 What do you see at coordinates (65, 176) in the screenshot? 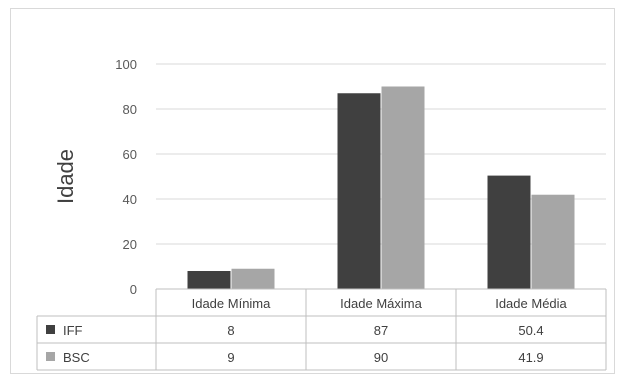
I see `y-axis-title: Idade` at bounding box center [65, 176].